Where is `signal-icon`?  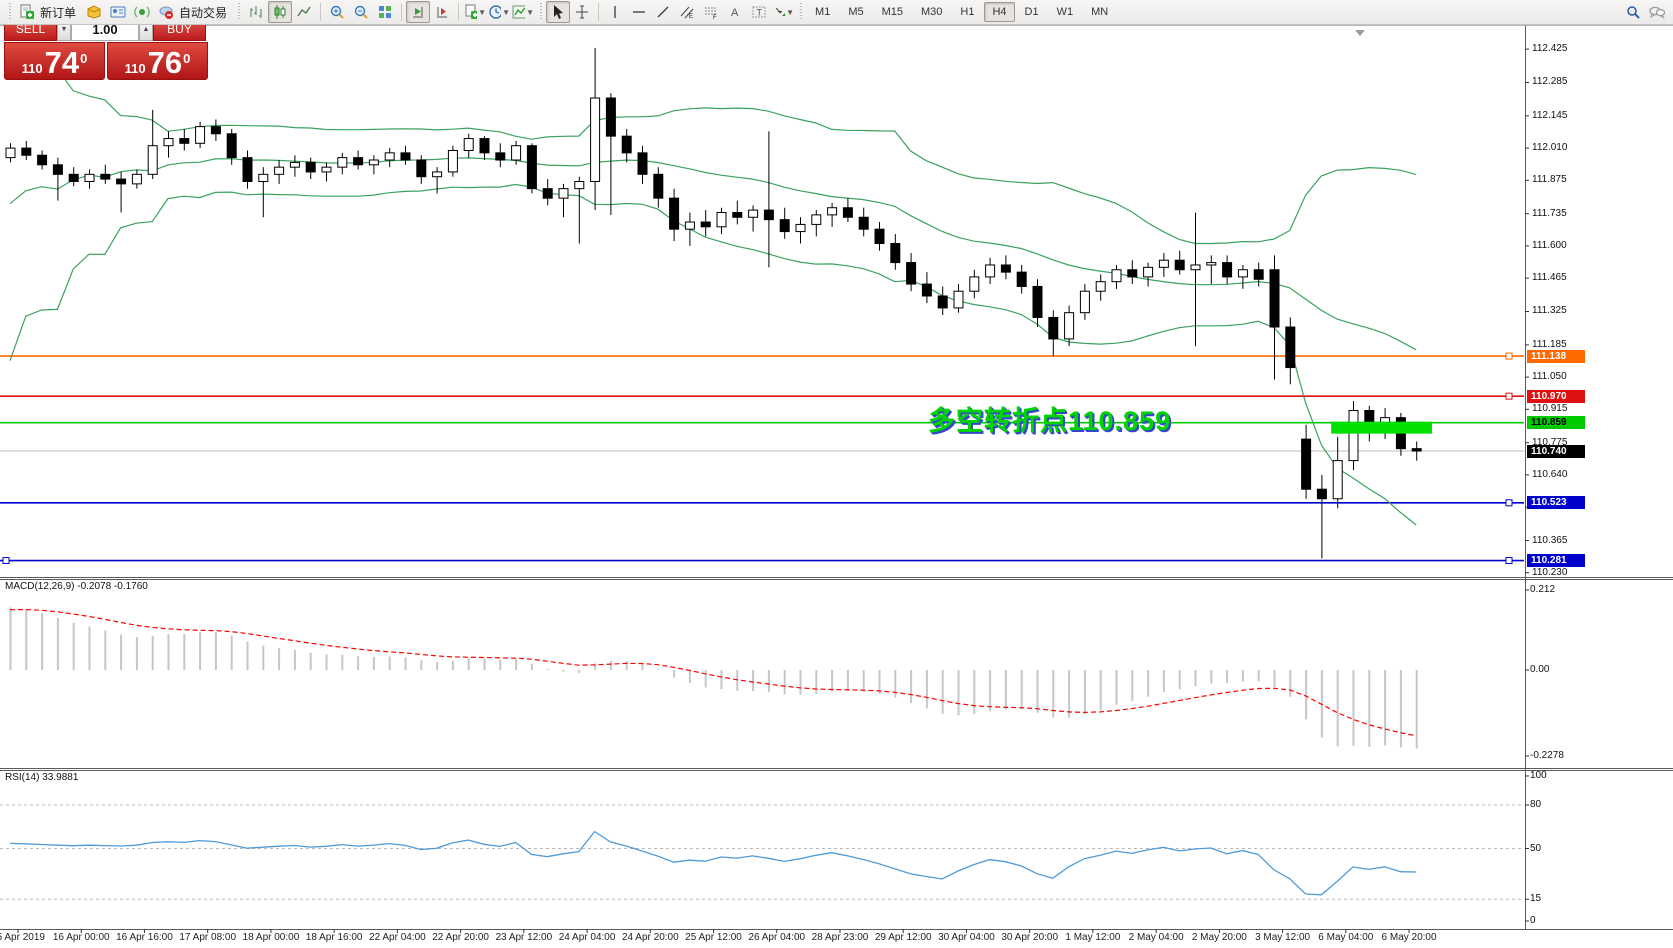
signal-icon is located at coordinates (142, 12).